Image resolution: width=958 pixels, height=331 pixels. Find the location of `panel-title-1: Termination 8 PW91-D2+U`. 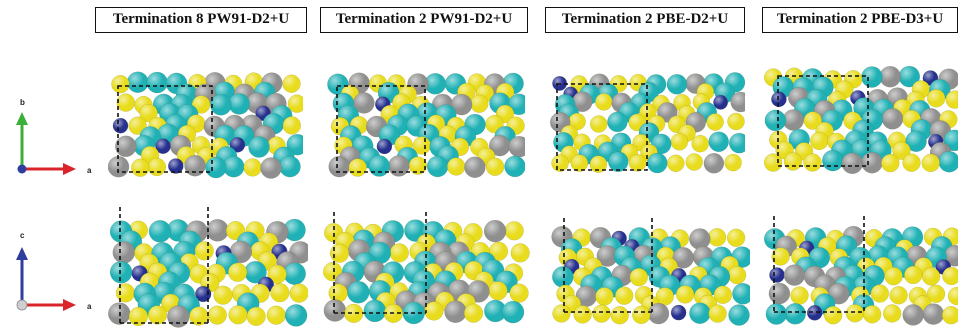

panel-title-1: Termination 8 PW91-D2+U is located at coordinates (201, 20).